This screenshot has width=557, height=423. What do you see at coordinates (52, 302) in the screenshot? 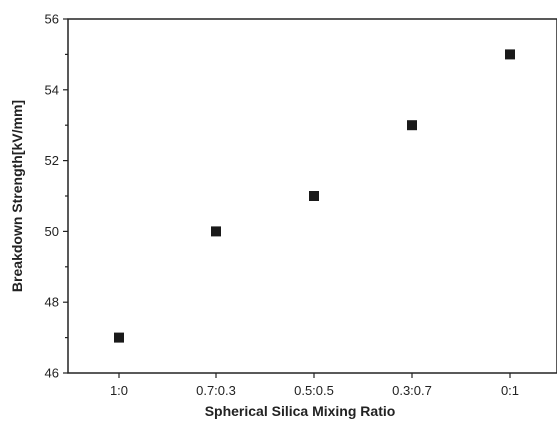
I see `y-tick-label: 48` at bounding box center [52, 302].